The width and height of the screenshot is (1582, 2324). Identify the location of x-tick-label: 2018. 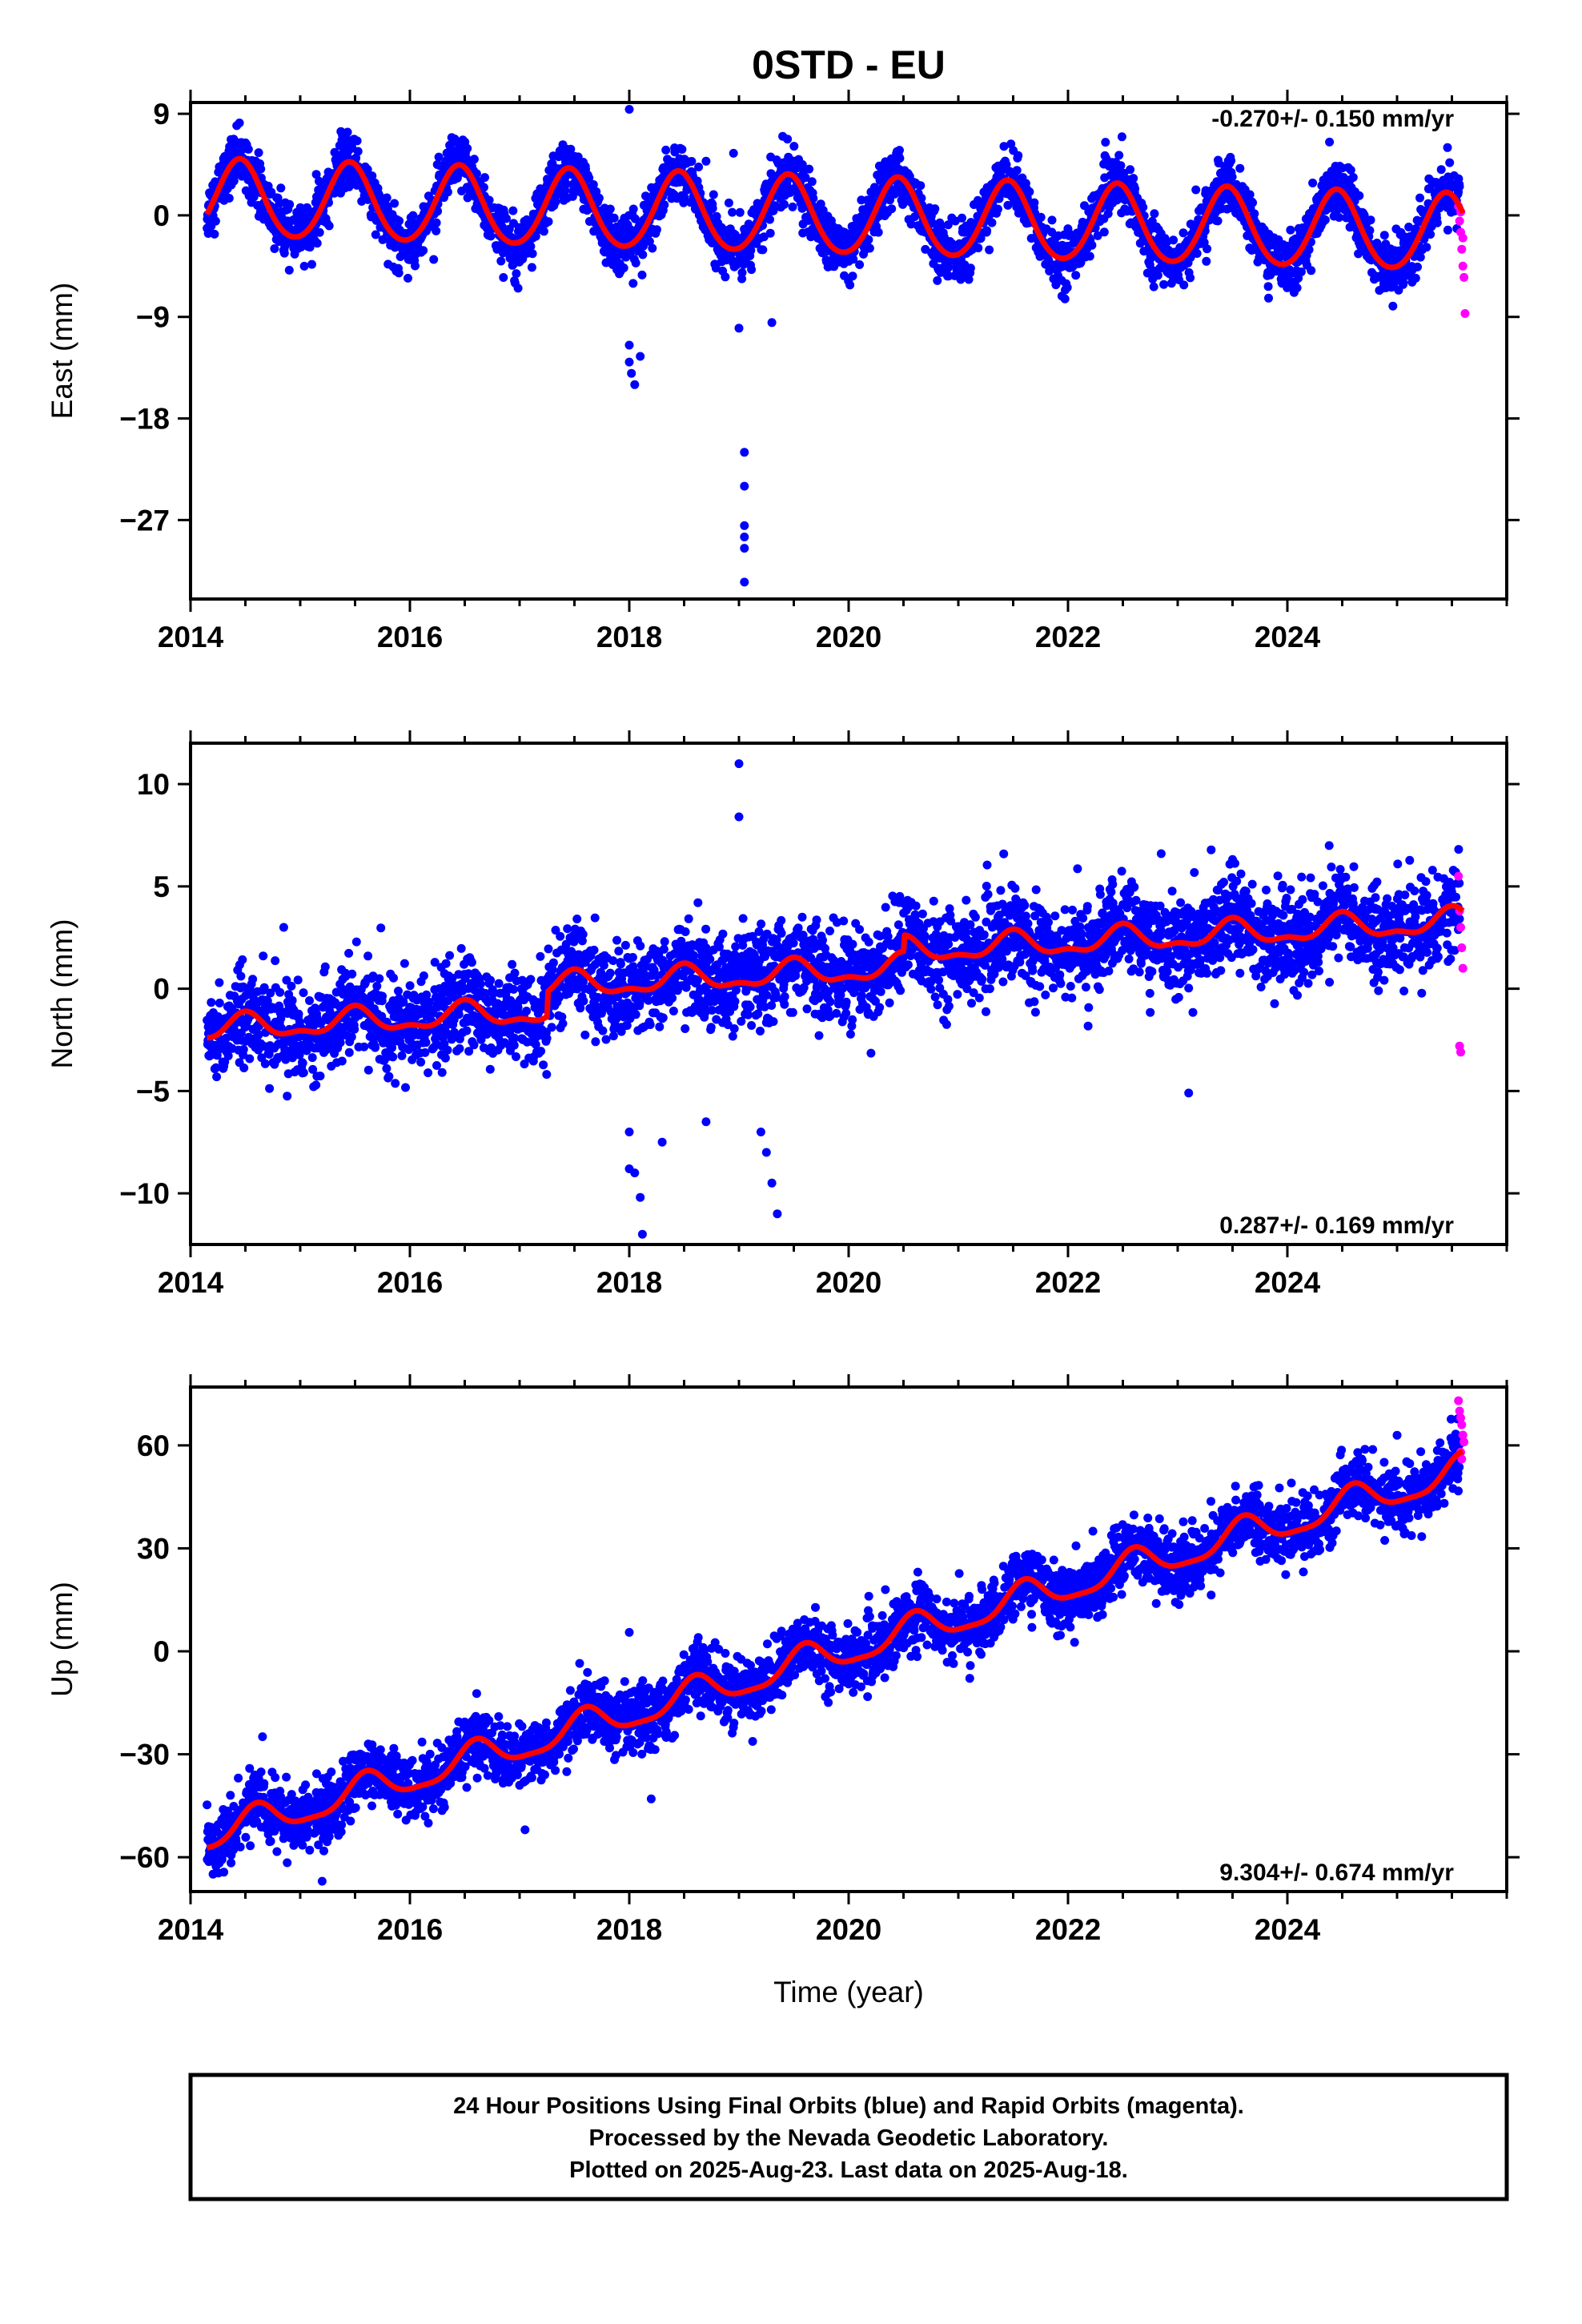
(629, 637).